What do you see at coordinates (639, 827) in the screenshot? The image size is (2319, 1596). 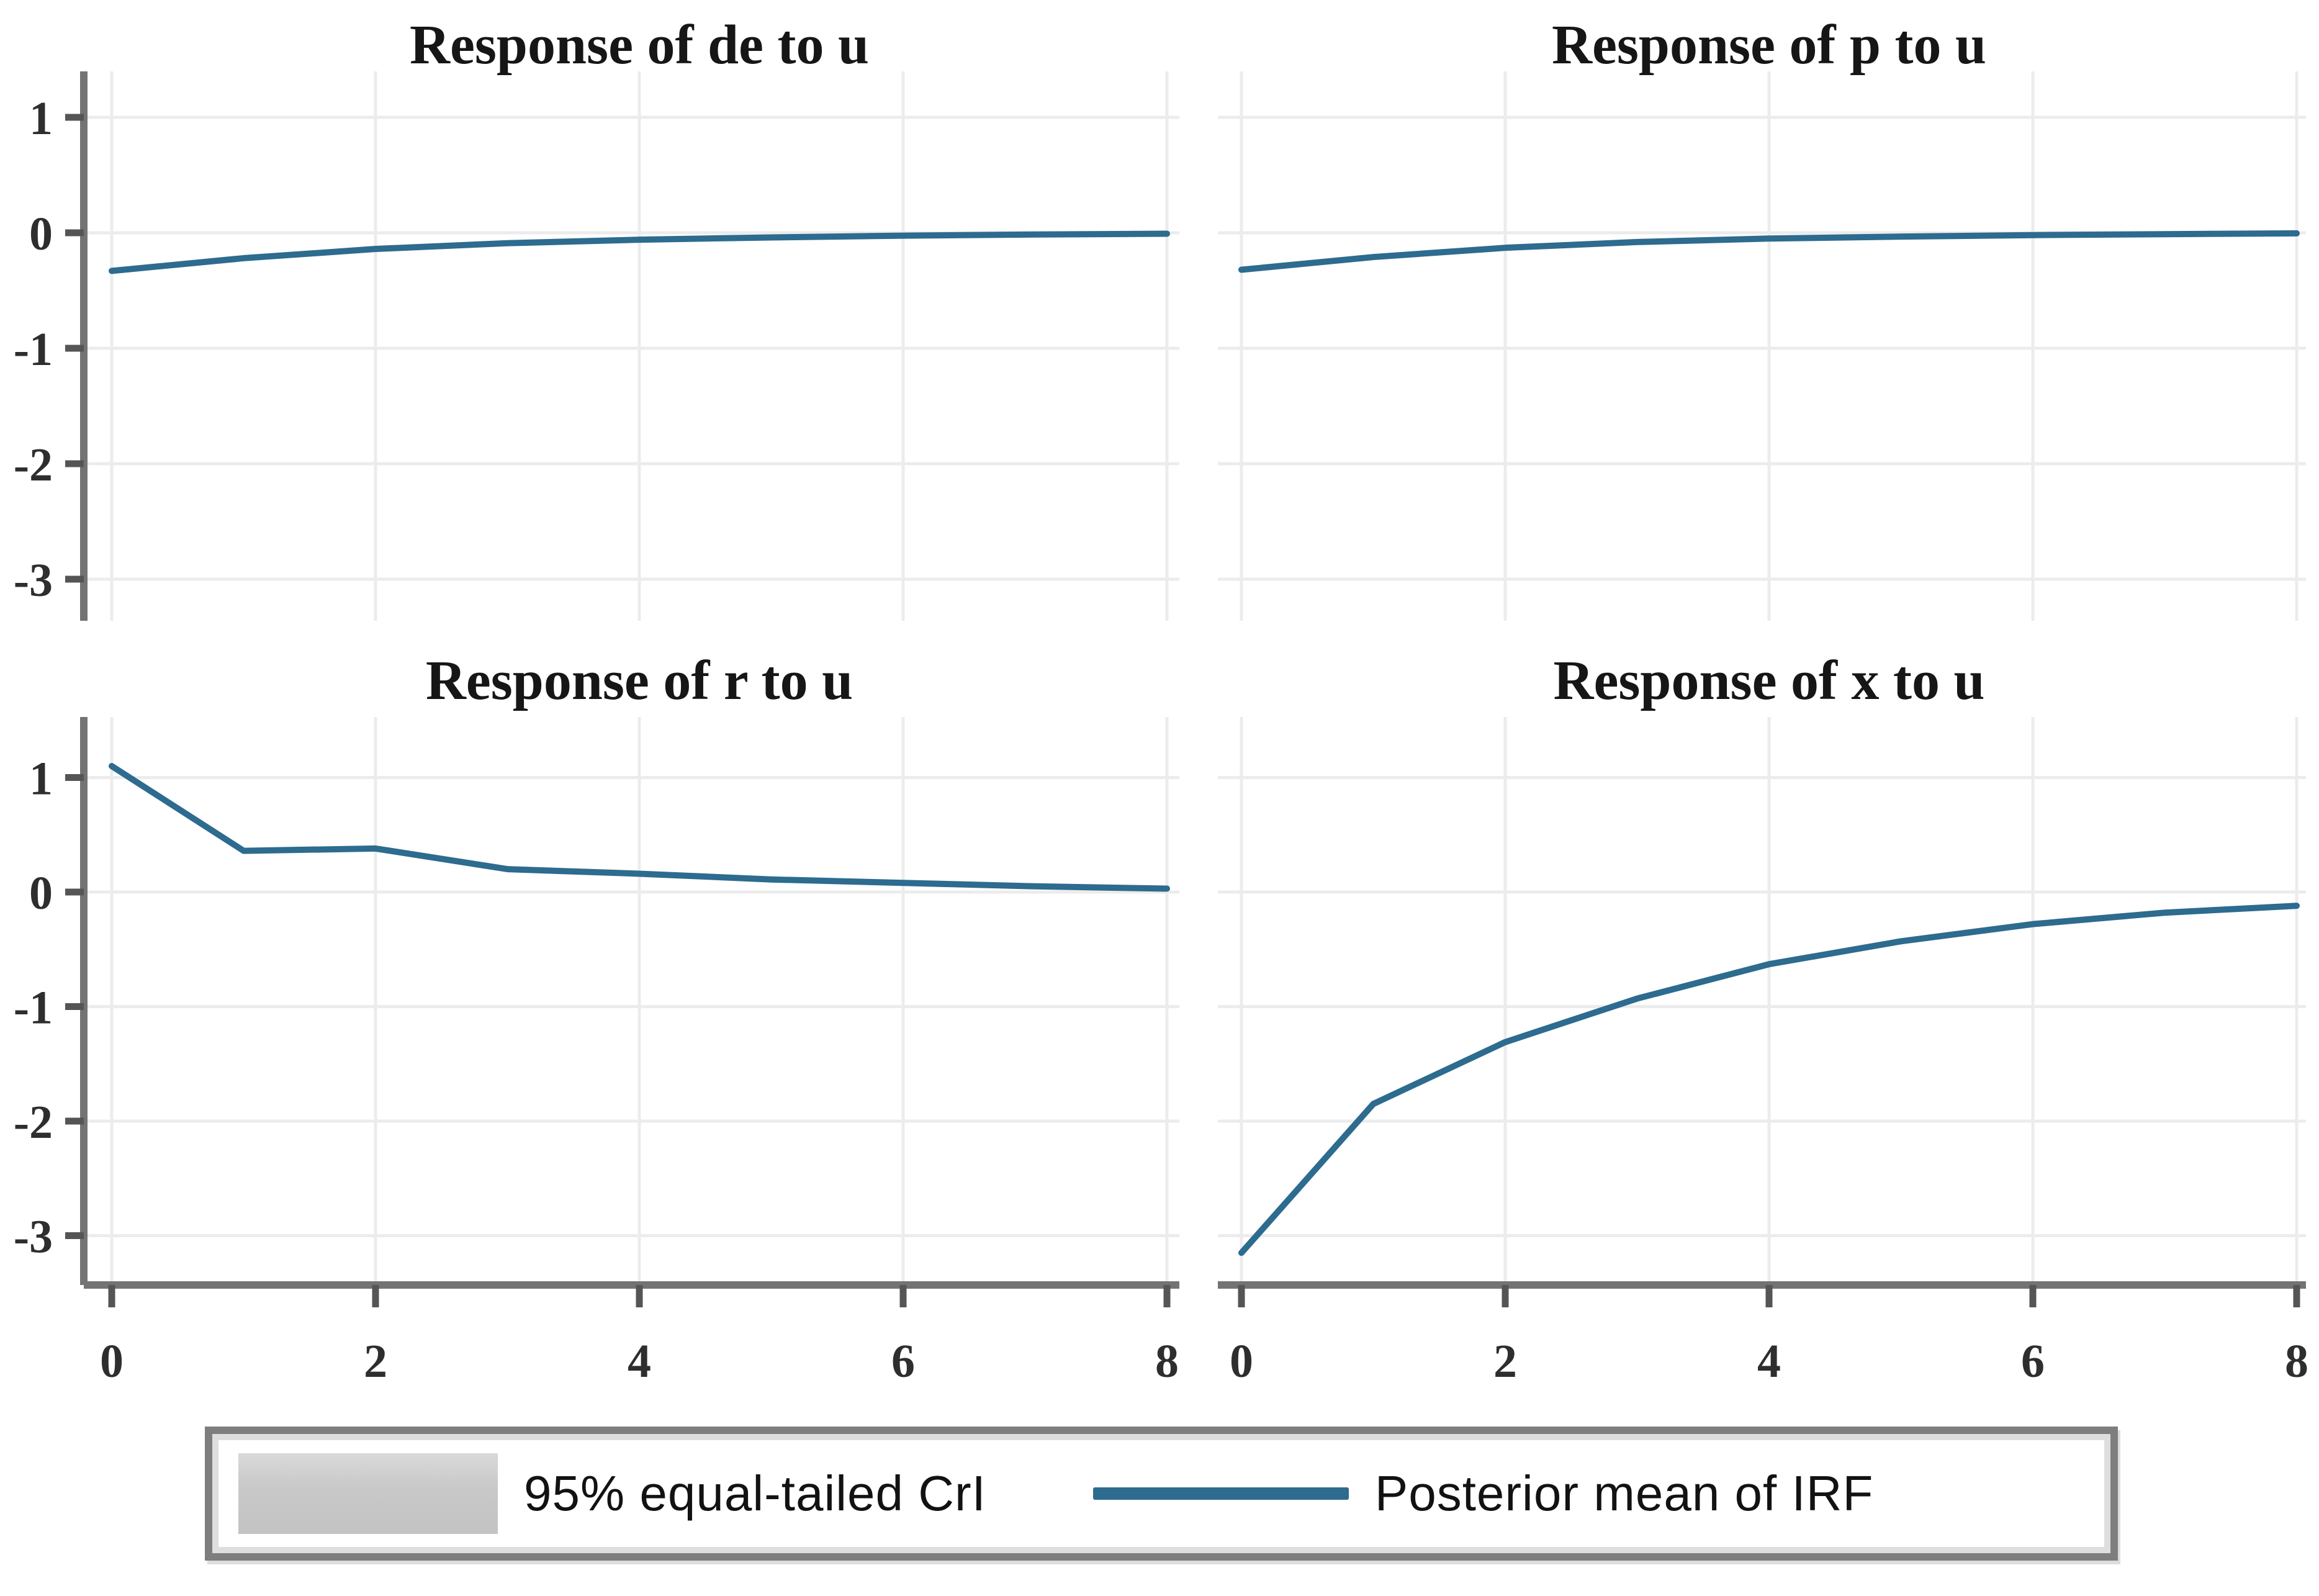 I see `posterior-mean-curve-r` at bounding box center [639, 827].